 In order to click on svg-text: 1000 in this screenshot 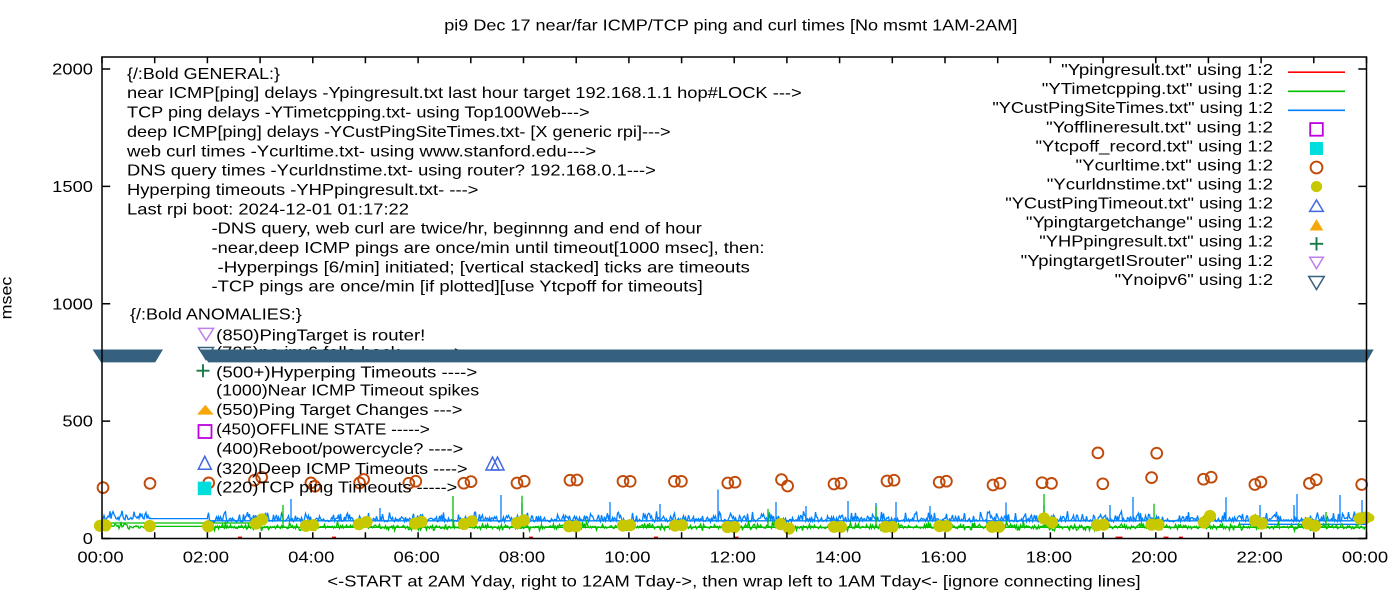, I will do `click(72, 304)`.